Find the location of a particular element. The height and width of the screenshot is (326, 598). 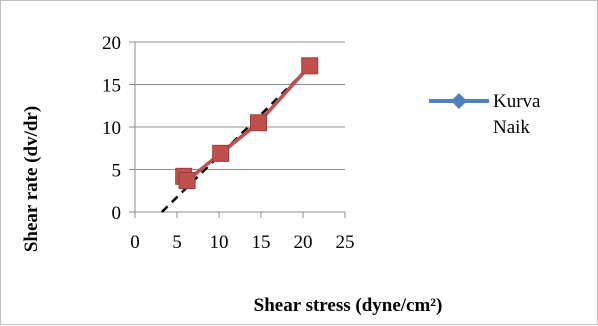

x-tick-label: 5 is located at coordinates (177, 242).